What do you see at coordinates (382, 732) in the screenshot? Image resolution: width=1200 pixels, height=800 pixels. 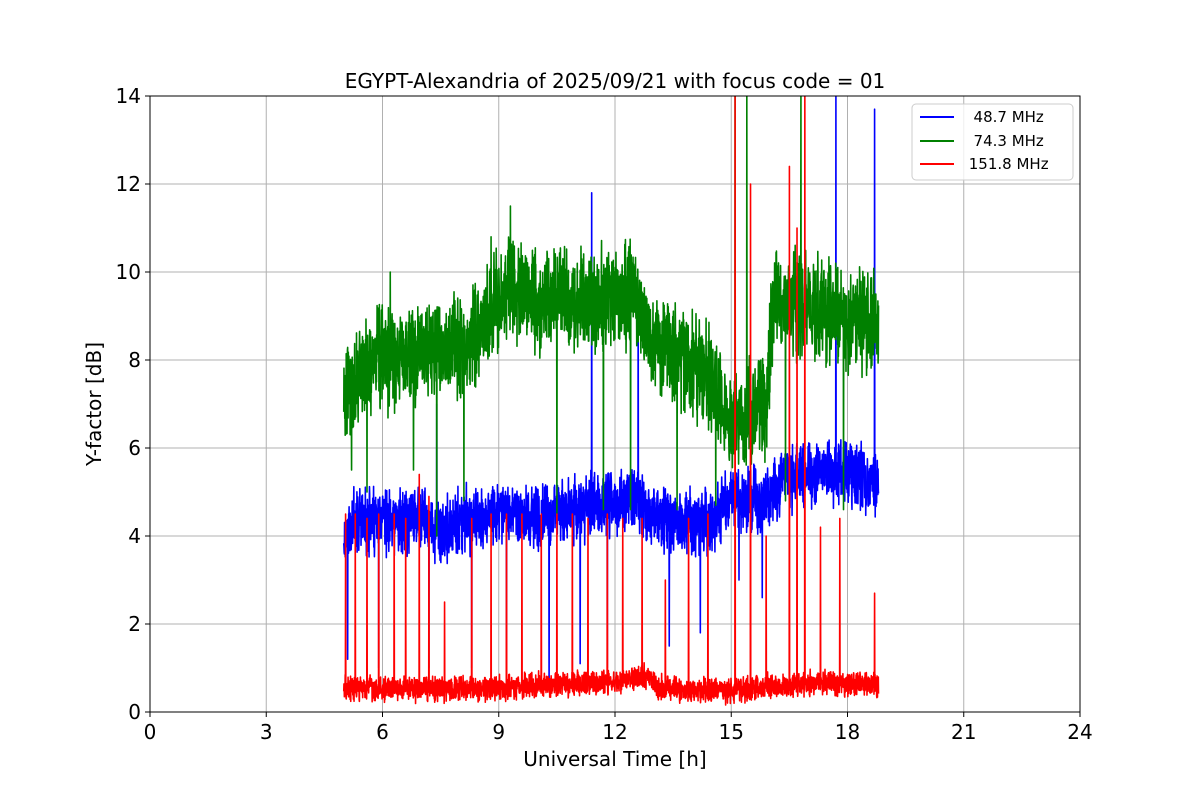 I see `x-tick-label: 6` at bounding box center [382, 732].